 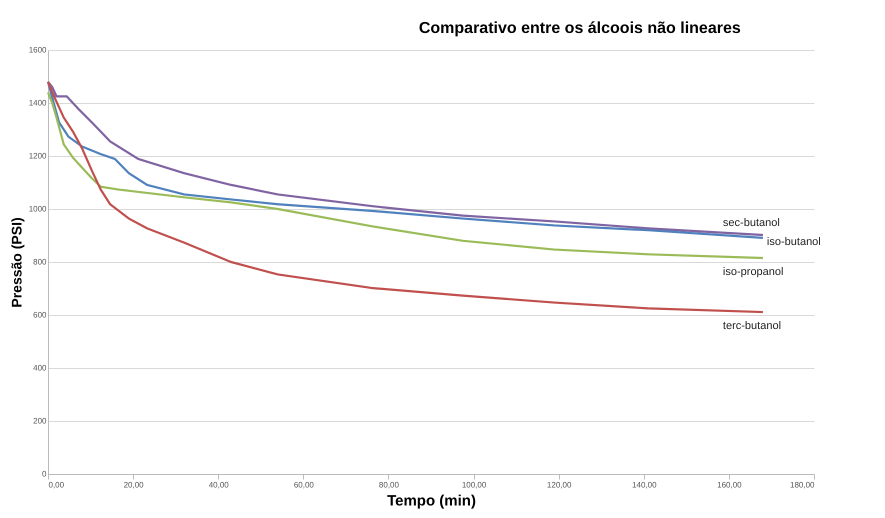 I want to click on y-tick-label: 800, so click(x=40, y=262).